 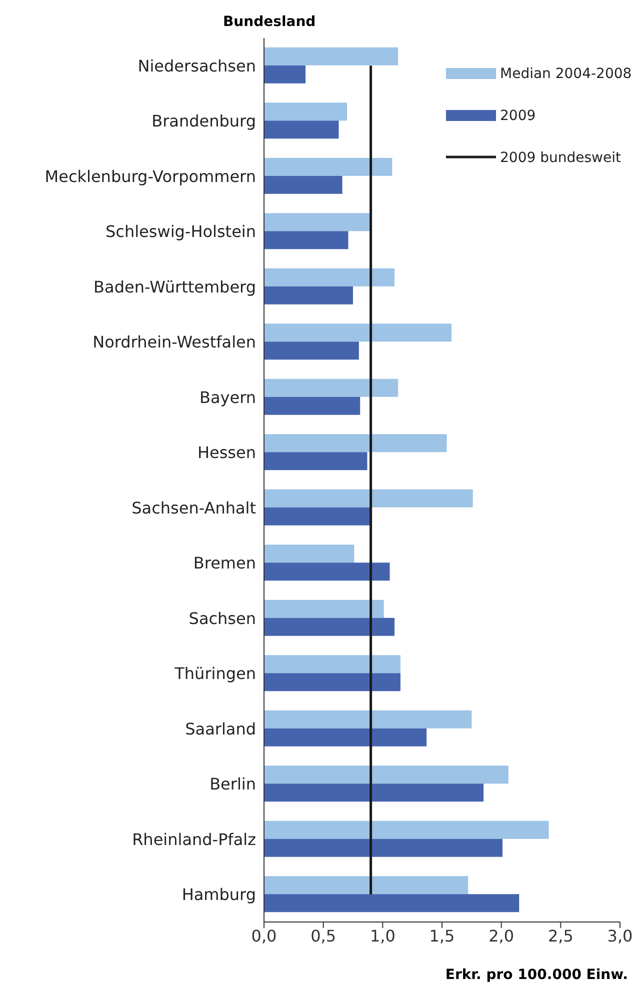 I want to click on y-tick-label: Berlin, so click(x=233, y=784).